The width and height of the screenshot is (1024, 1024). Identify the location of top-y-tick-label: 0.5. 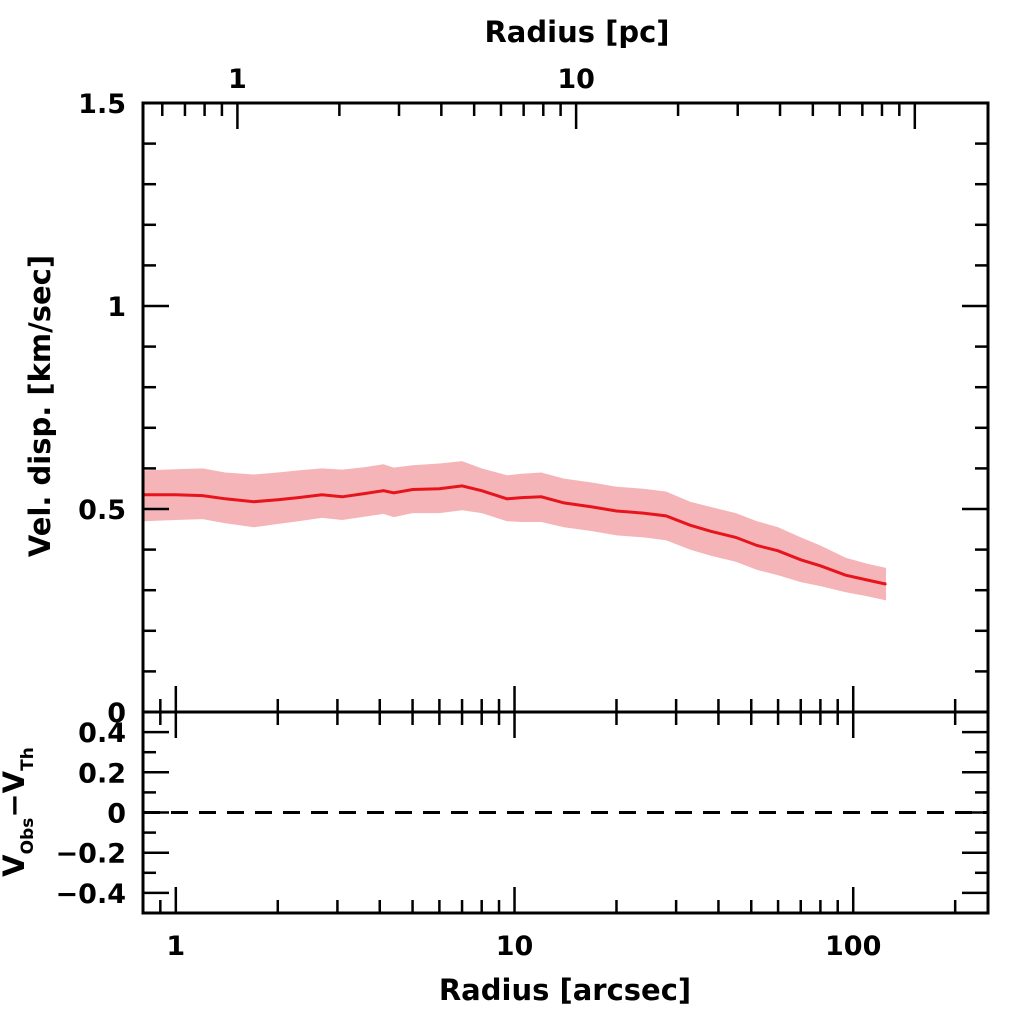
(102, 510).